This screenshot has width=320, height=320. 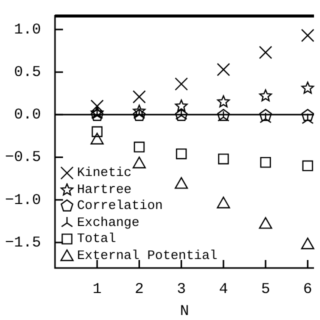 I want to click on x-tick-label: 3, so click(x=181, y=289).